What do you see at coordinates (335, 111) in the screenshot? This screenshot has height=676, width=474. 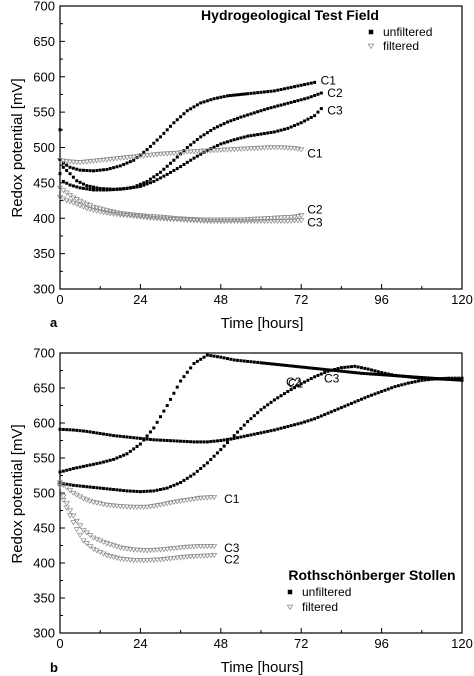 I see `curve-label-c3: C3` at bounding box center [335, 111].